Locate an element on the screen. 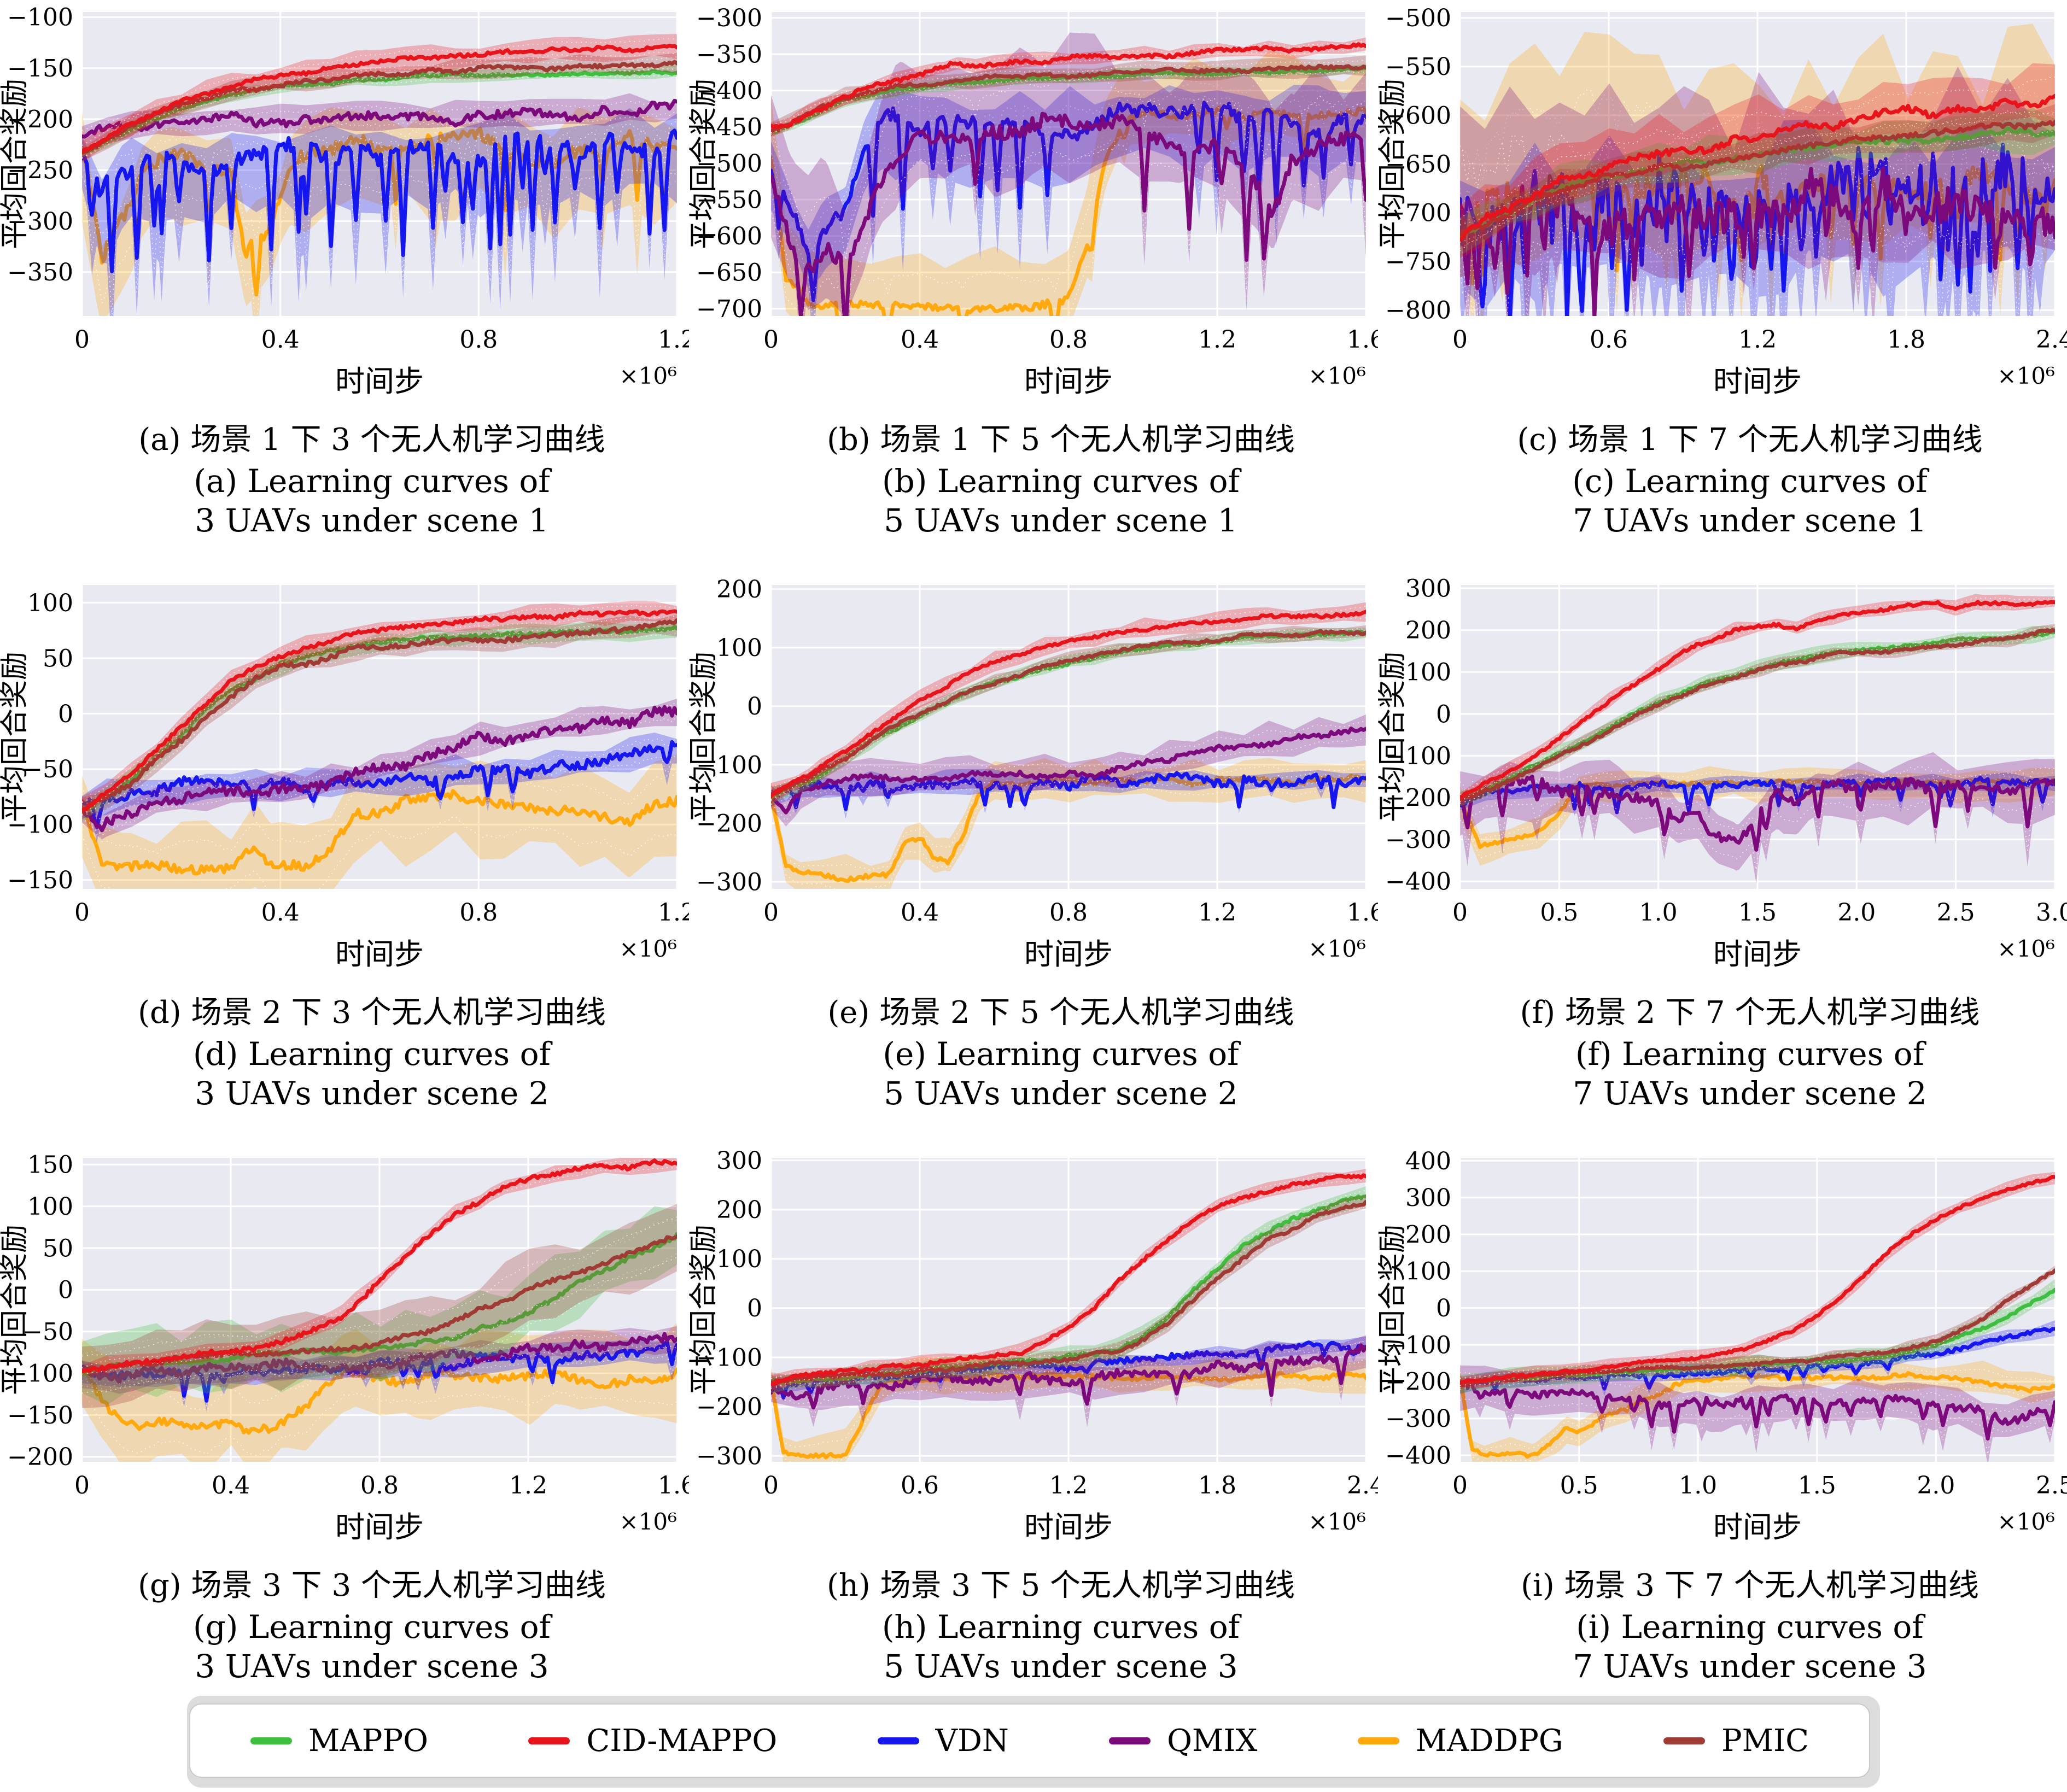 Image resolution: width=2067 pixels, height=1792 pixels. caption-d-en2: 3 UAVs under scene 2 is located at coordinates (372, 1094).